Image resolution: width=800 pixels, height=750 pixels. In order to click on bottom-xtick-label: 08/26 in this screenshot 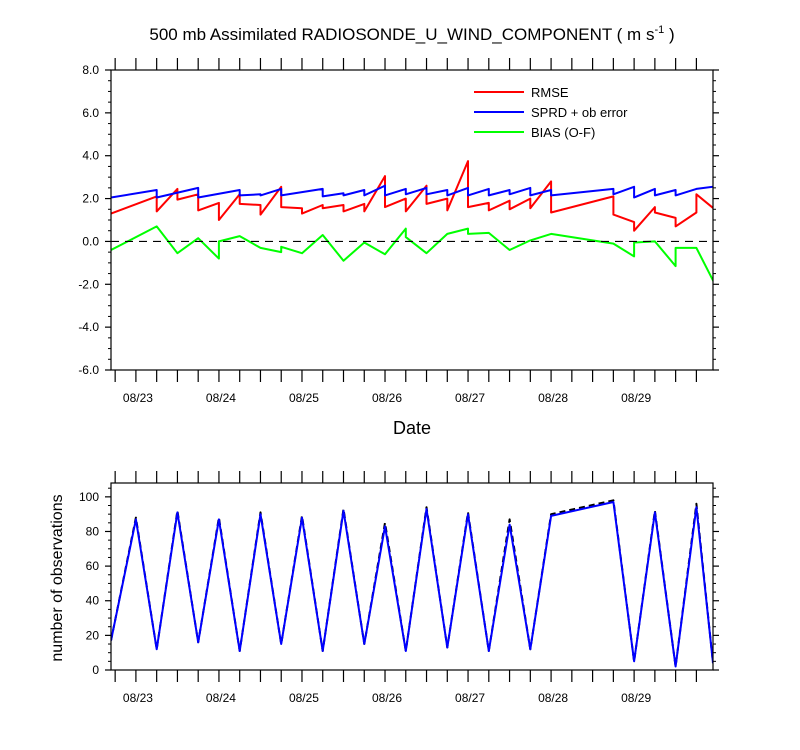, I will do `click(387, 698)`.